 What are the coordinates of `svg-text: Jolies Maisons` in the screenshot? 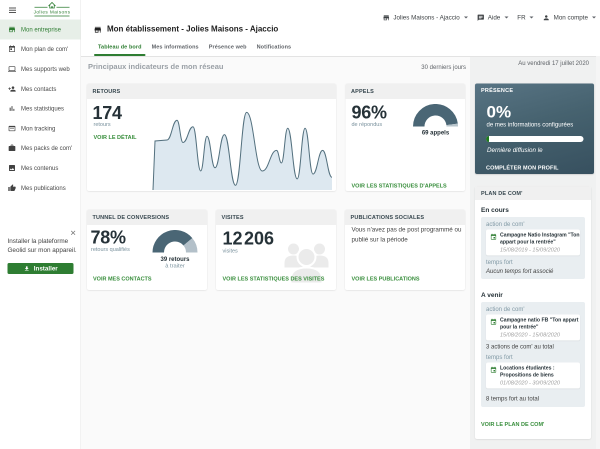 It's located at (52, 13).